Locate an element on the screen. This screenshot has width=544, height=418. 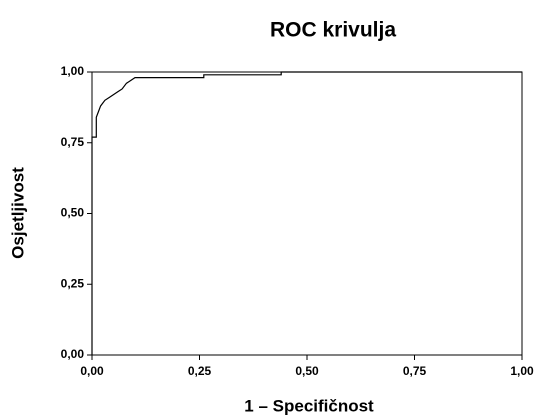
y-tick-label: 0,75 is located at coordinates (73, 142).